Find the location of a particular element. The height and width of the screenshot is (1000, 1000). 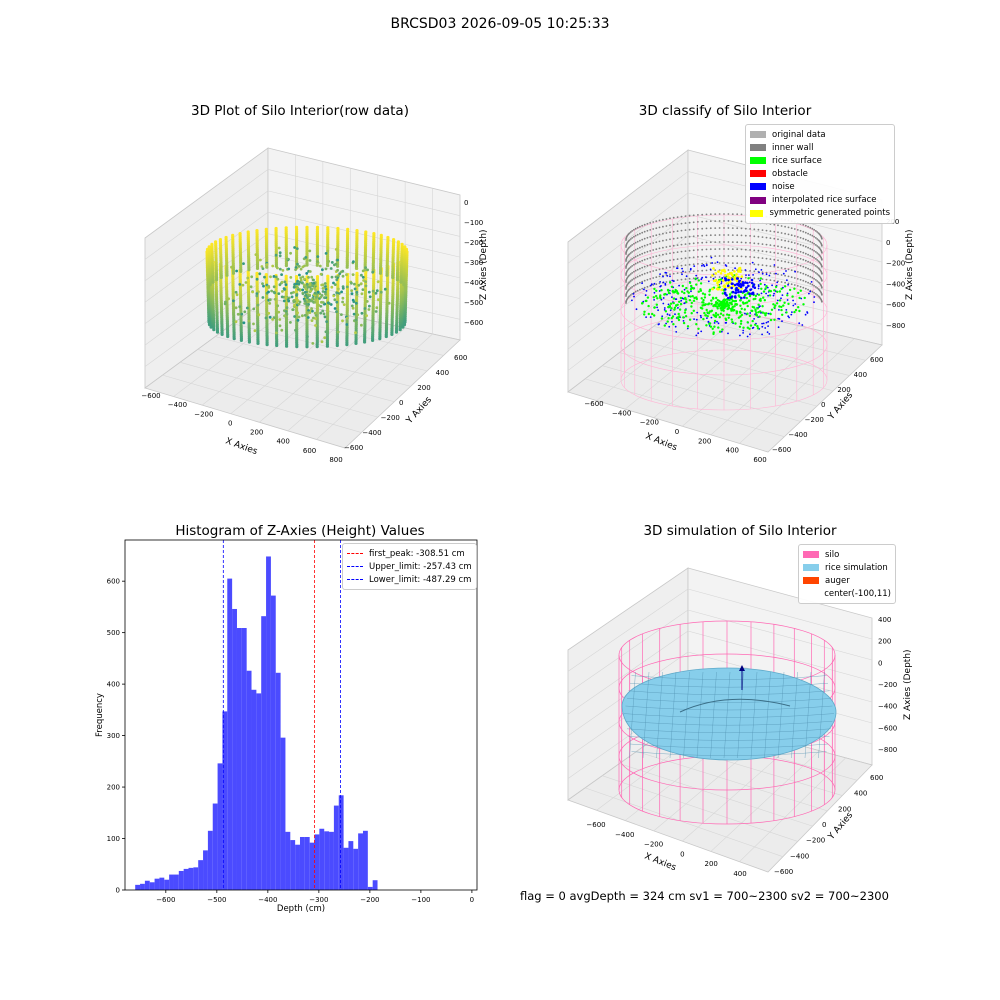

panel4-zlabel: Z Axies (Depth) is located at coordinates (908, 684).